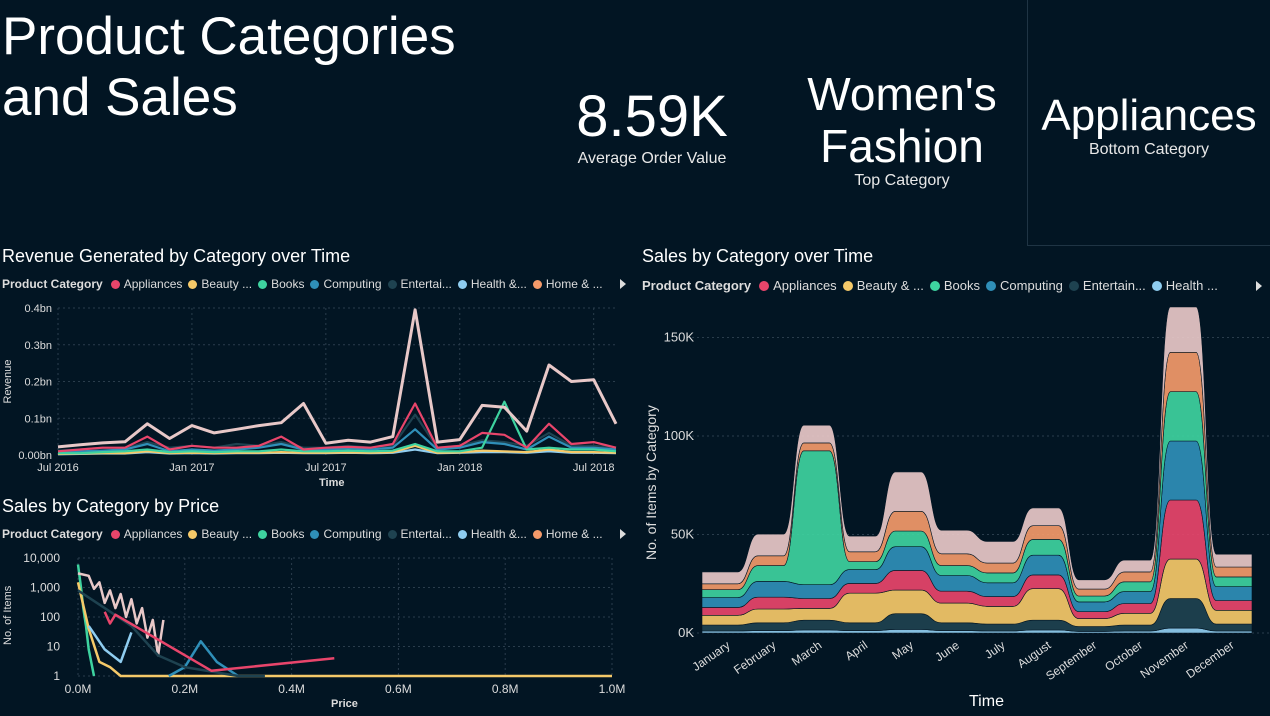 The image size is (1270, 716). Describe the element at coordinates (344, 704) in the screenshot. I see `x-axis-label: Price` at that location.